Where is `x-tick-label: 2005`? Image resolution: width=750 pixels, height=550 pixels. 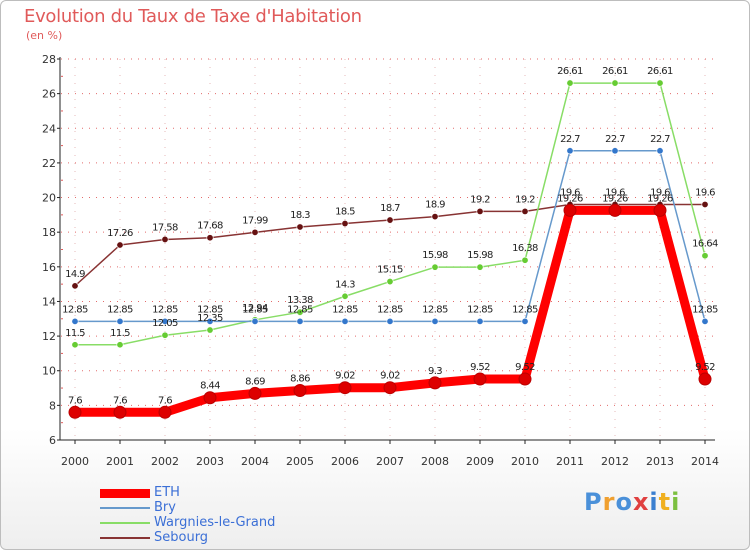
x-tick-label: 2005 is located at coordinates (300, 461).